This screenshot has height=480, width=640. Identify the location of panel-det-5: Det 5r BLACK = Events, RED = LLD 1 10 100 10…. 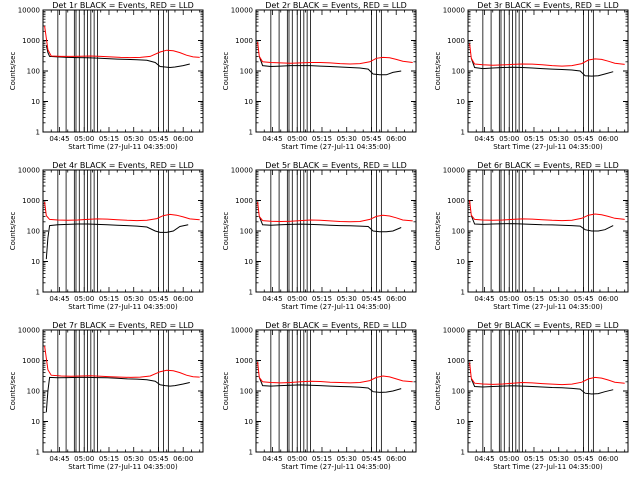
(319, 236).